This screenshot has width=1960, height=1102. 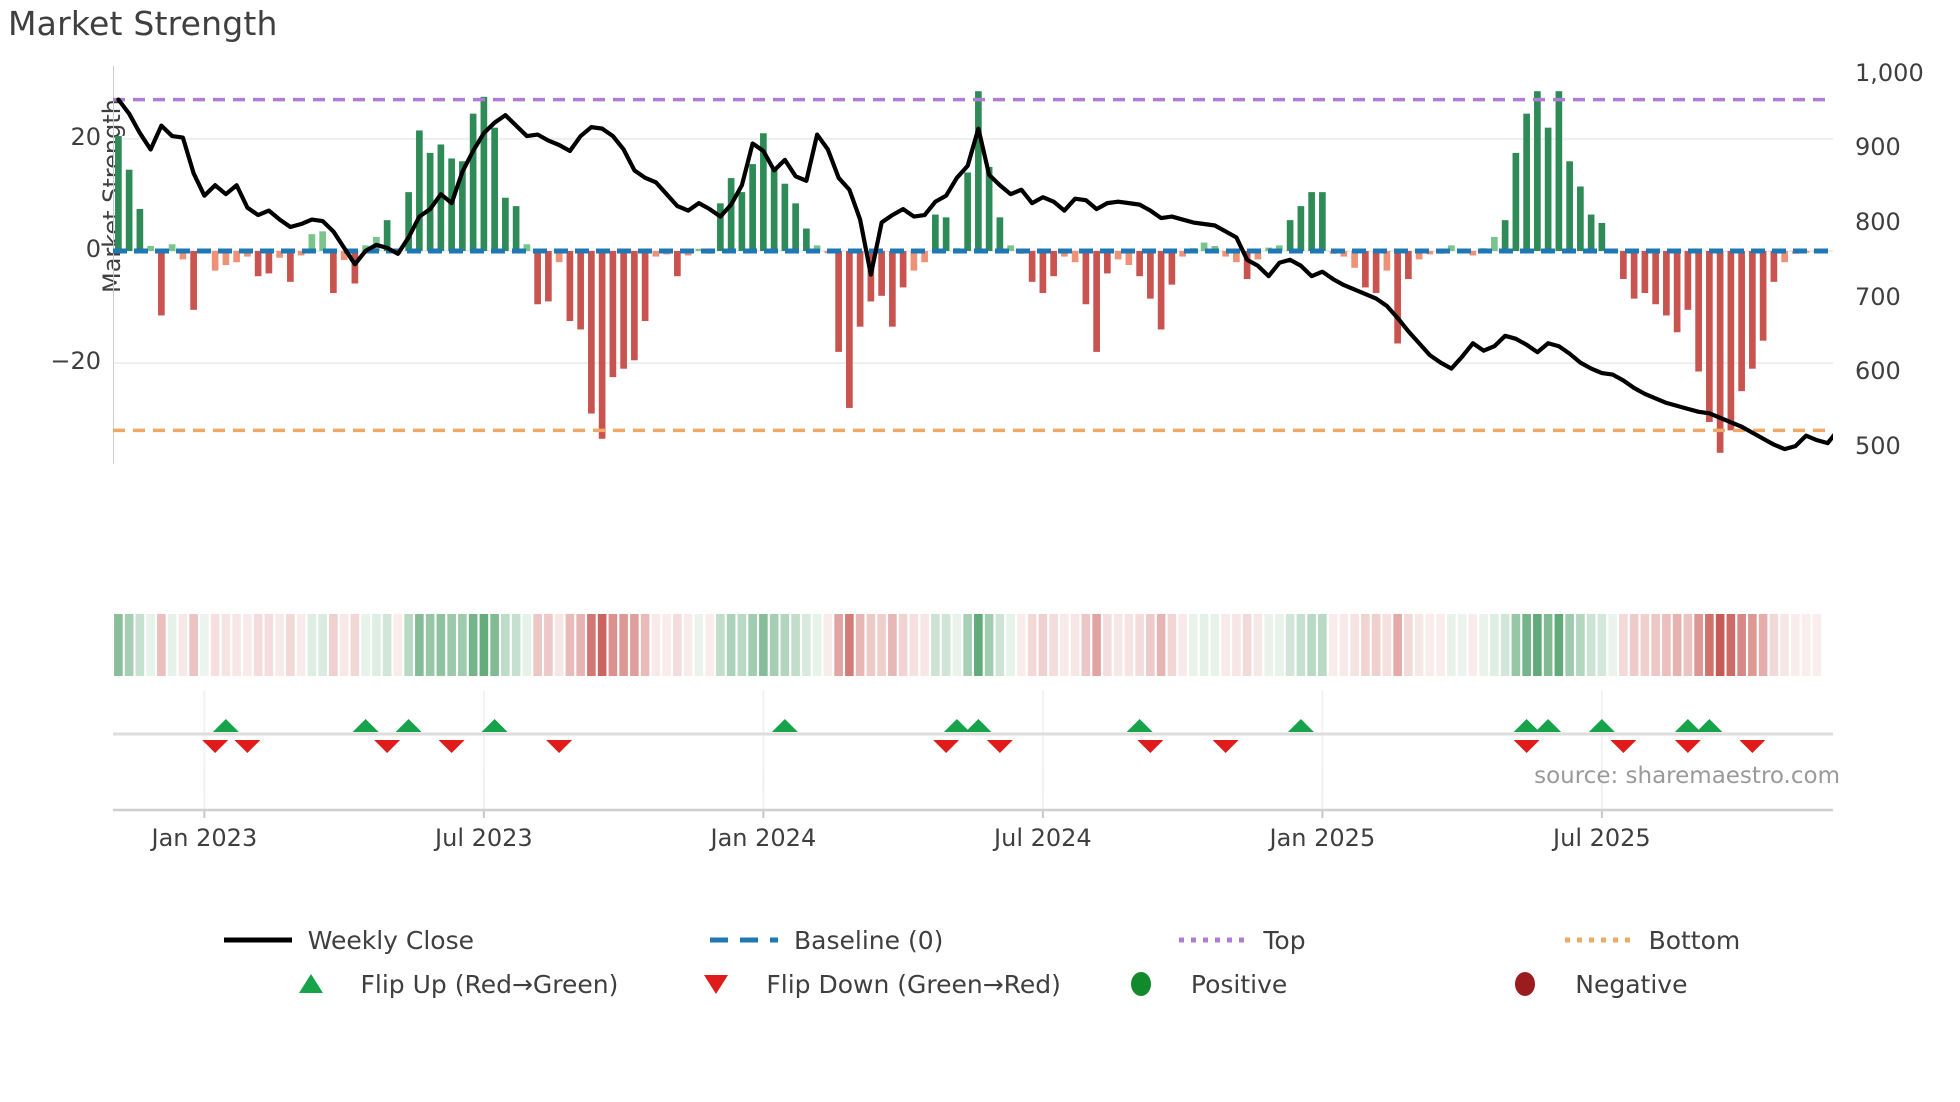 What do you see at coordinates (824, 940) in the screenshot?
I see `legend-item-baseline-0: Baseline (0)` at bounding box center [824, 940].